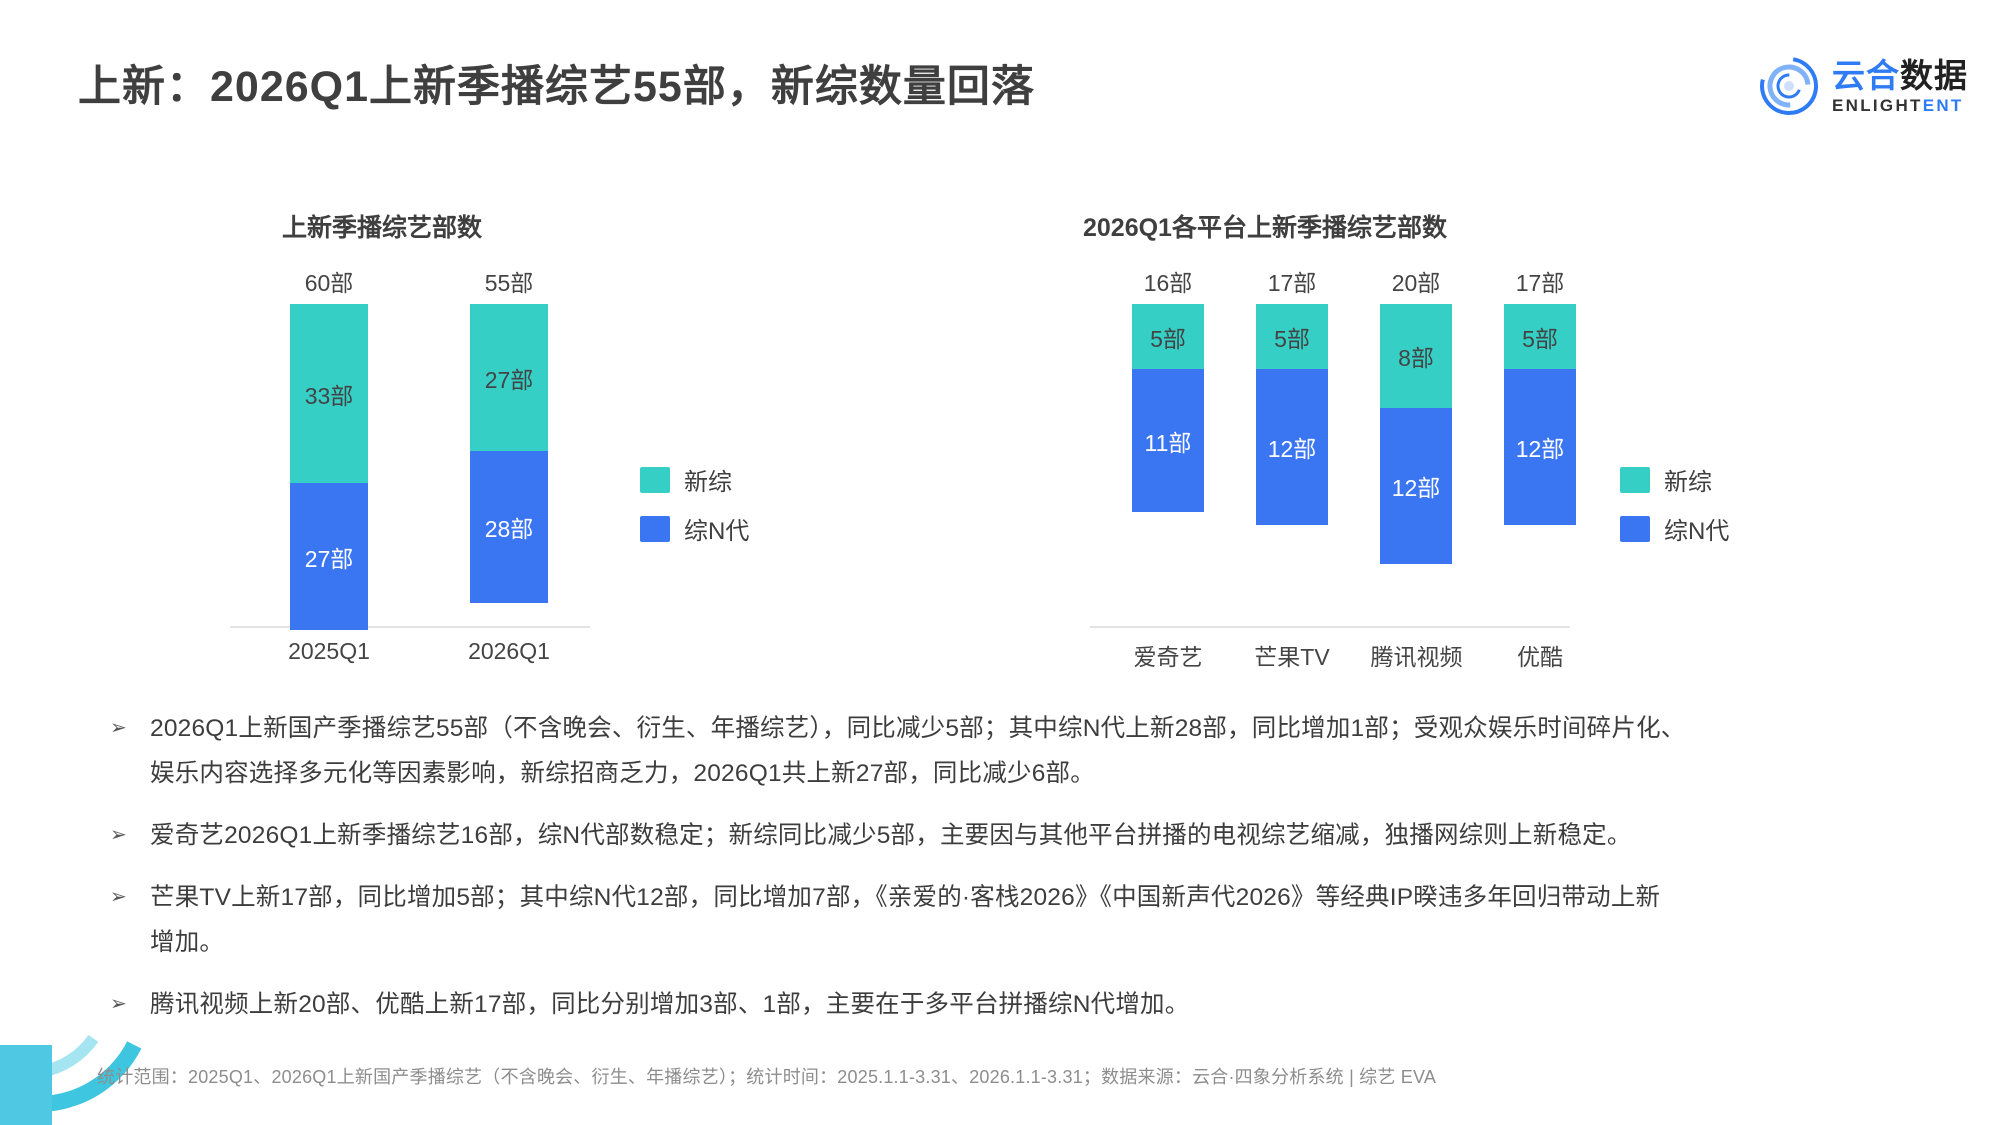 The width and height of the screenshot is (2000, 1125). What do you see at coordinates (1540, 657) in the screenshot?
I see `category-label-youku: 优酷` at bounding box center [1540, 657].